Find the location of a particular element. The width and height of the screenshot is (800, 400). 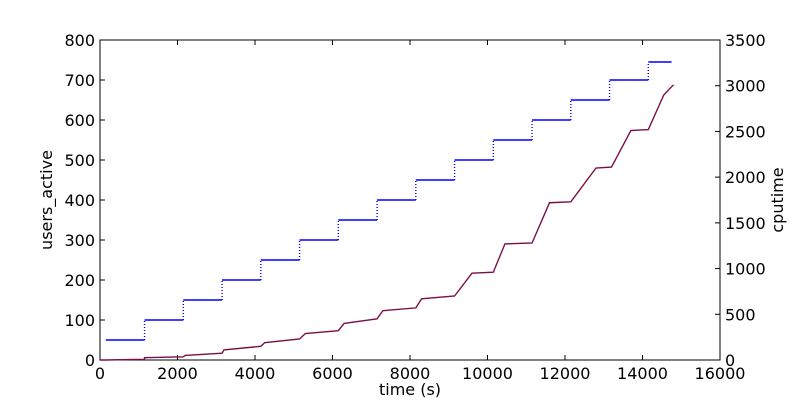

y-left-tick-label: 600 is located at coordinates (79, 120).